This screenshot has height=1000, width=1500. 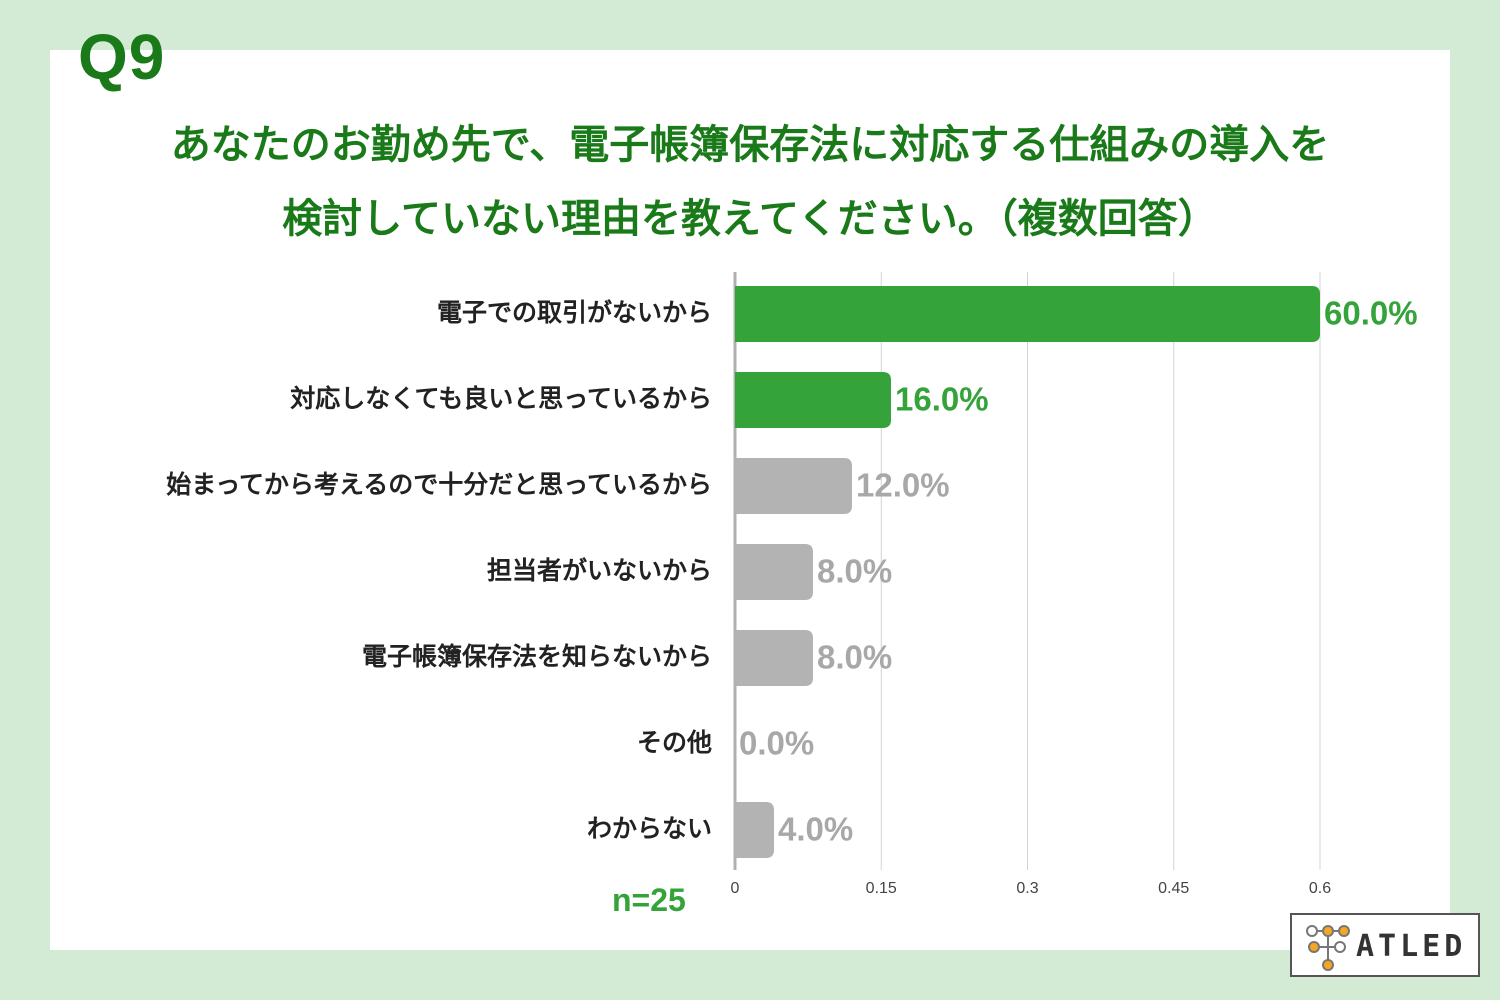 What do you see at coordinates (501, 398) in the screenshot?
I see `category-label: 対応しなくても良いと思っているから` at bounding box center [501, 398].